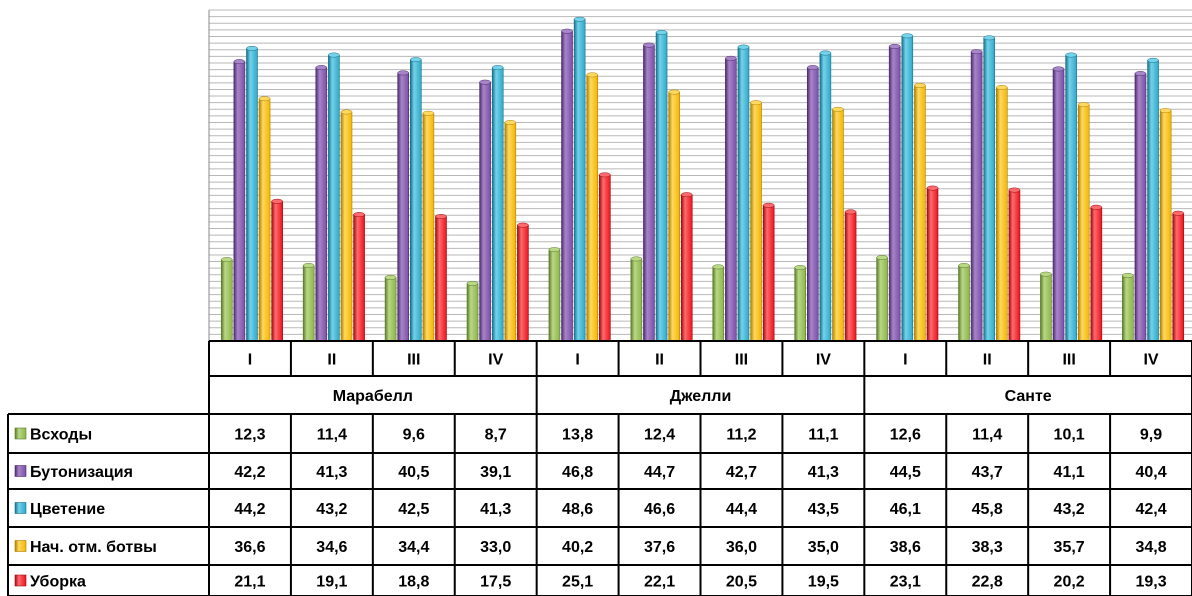  Describe the element at coordinates (741, 582) in the screenshot. I see `data-value-label: 20,5` at that location.